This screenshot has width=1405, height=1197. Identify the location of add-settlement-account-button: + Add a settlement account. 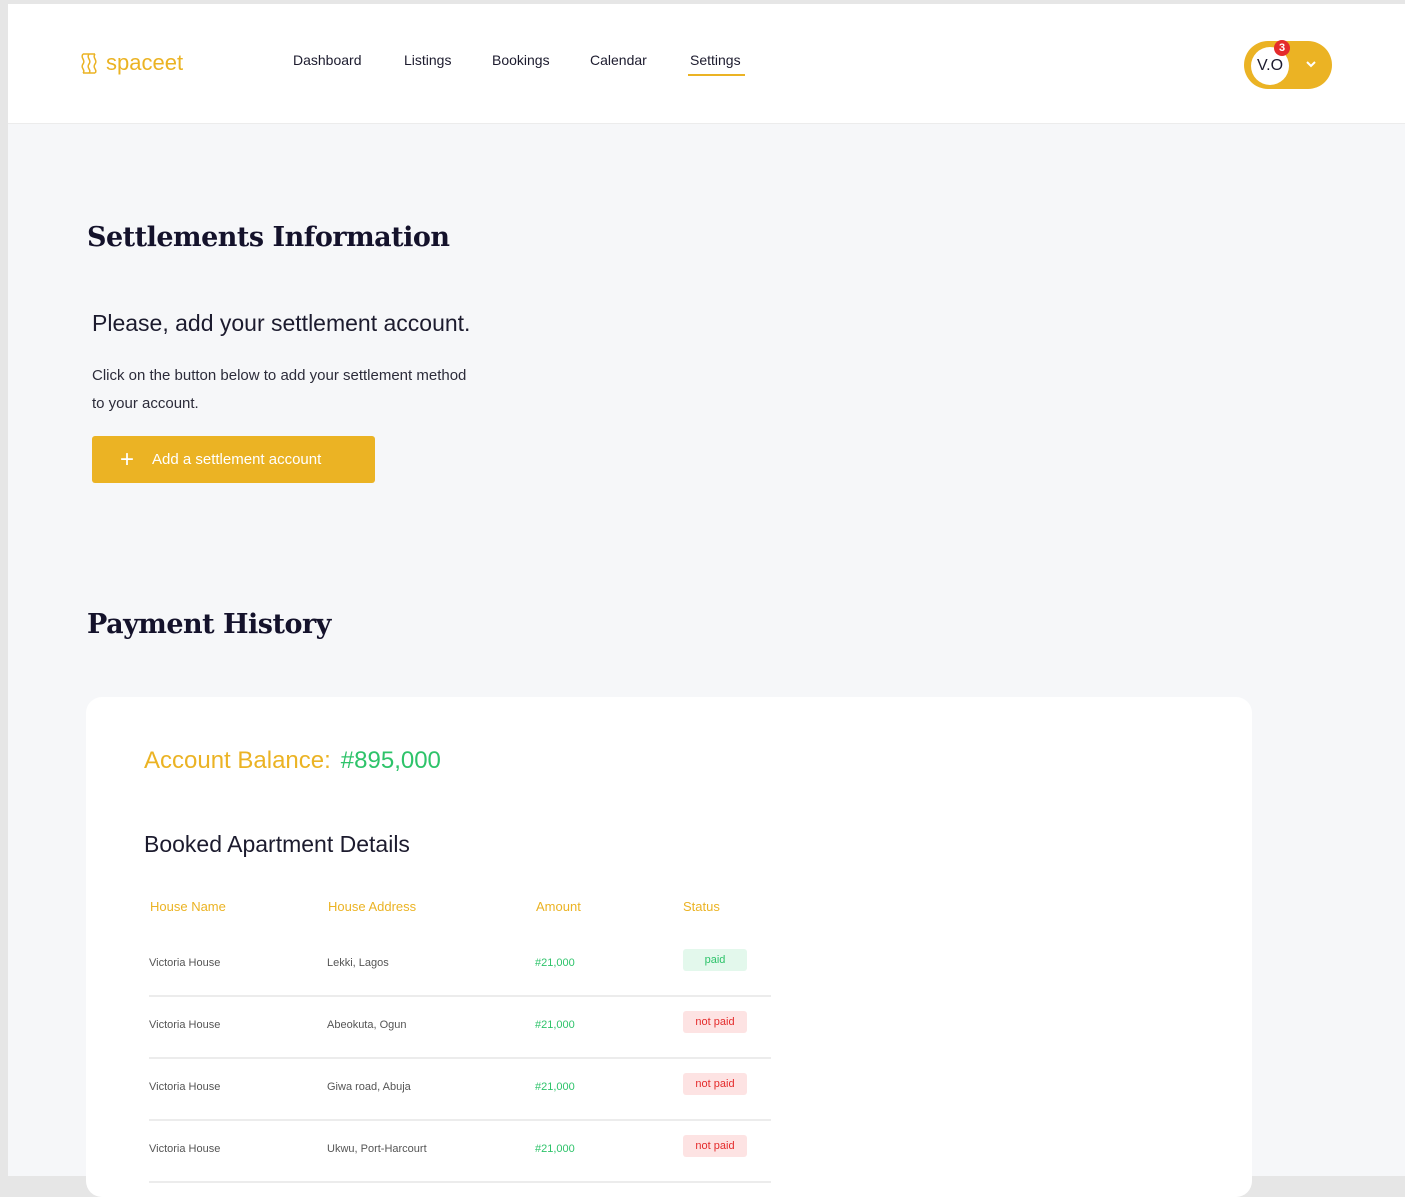
(233, 459).